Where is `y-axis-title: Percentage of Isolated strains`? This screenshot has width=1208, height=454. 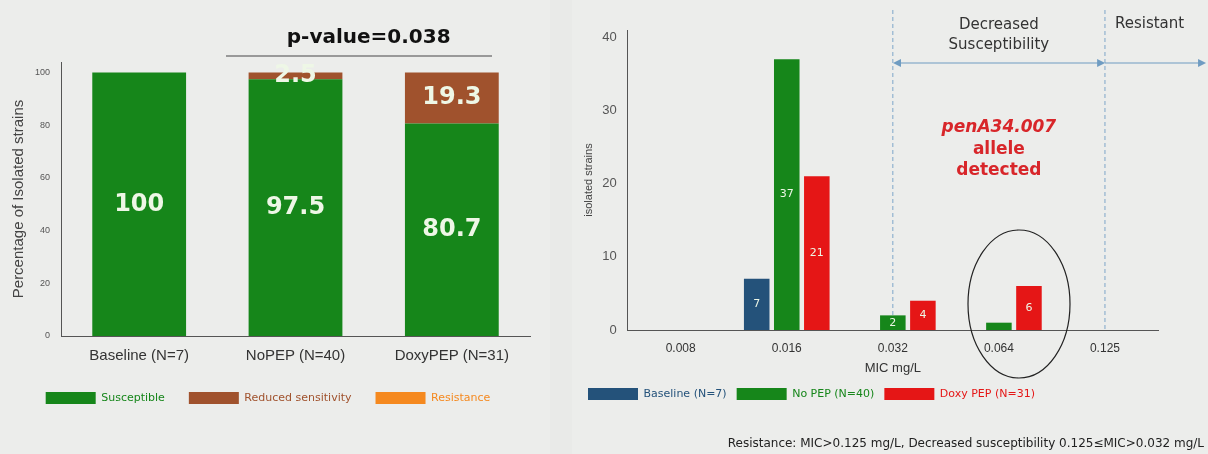
y-axis-title: Percentage of Isolated strains is located at coordinates (18, 199).